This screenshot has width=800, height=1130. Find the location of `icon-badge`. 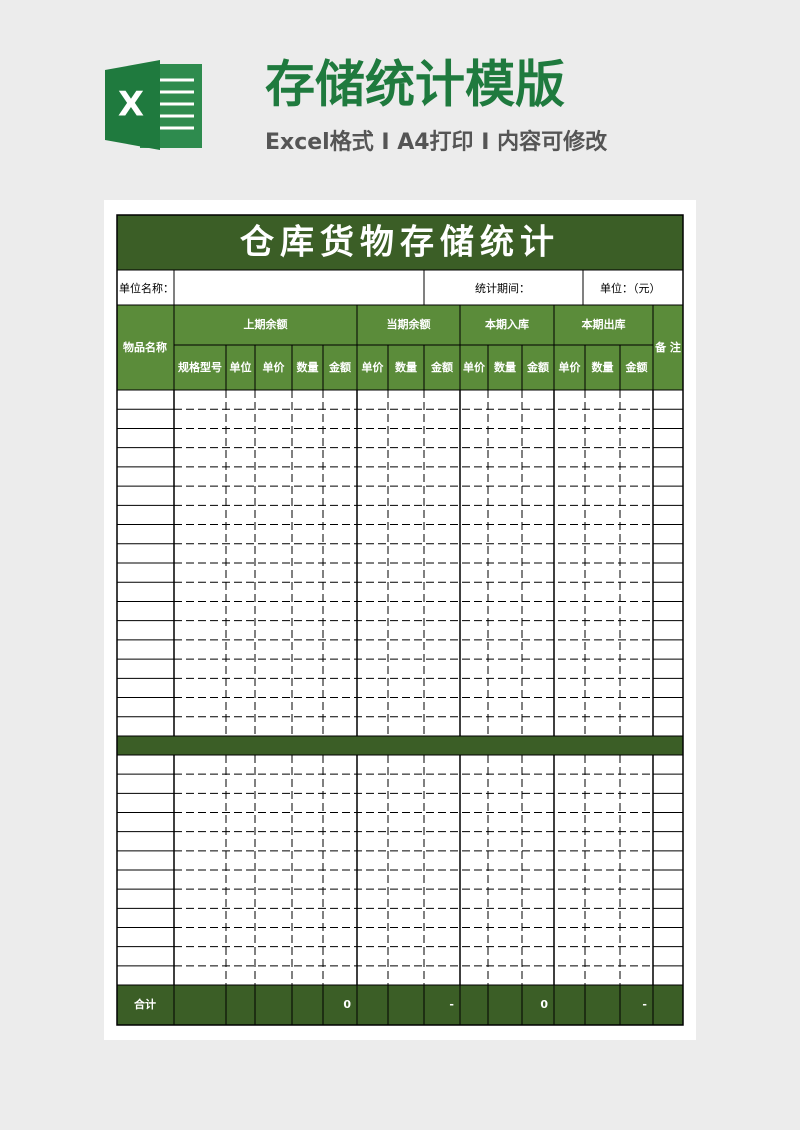

icon-badge is located at coordinates (132, 105).